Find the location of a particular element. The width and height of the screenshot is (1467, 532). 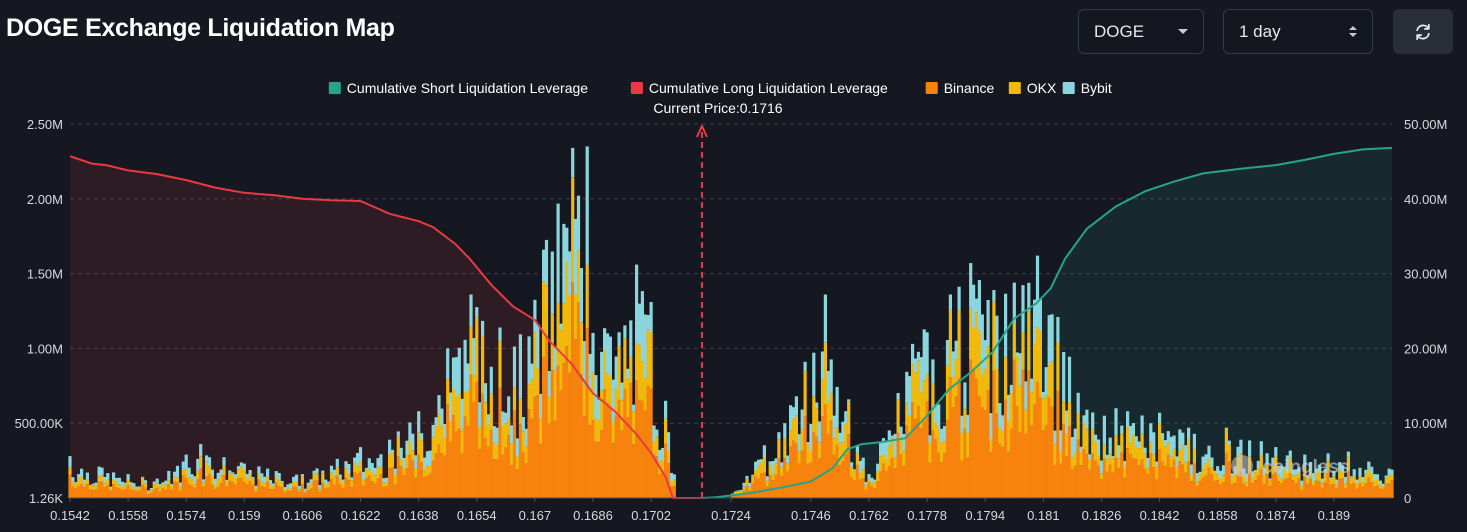

symbol-select-value: DOGE is located at coordinates (1119, 31).